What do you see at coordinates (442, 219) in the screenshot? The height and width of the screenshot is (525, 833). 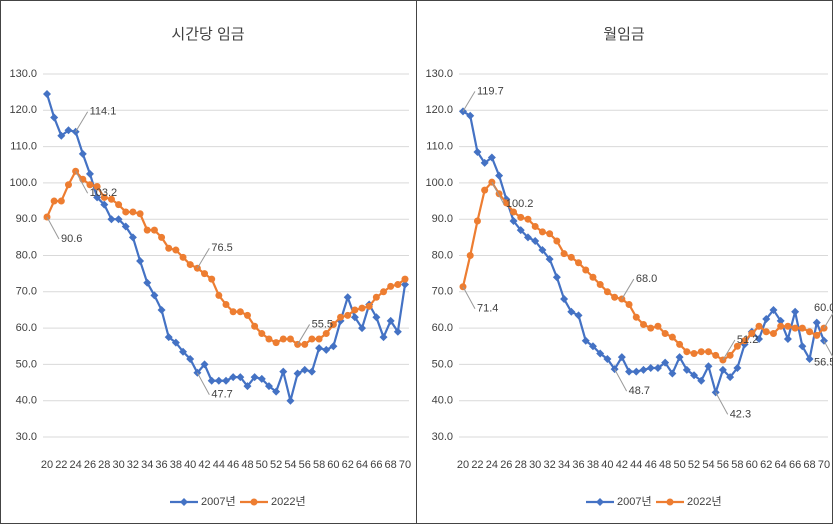 I see `y-tick-label: 90.0` at bounding box center [442, 219].